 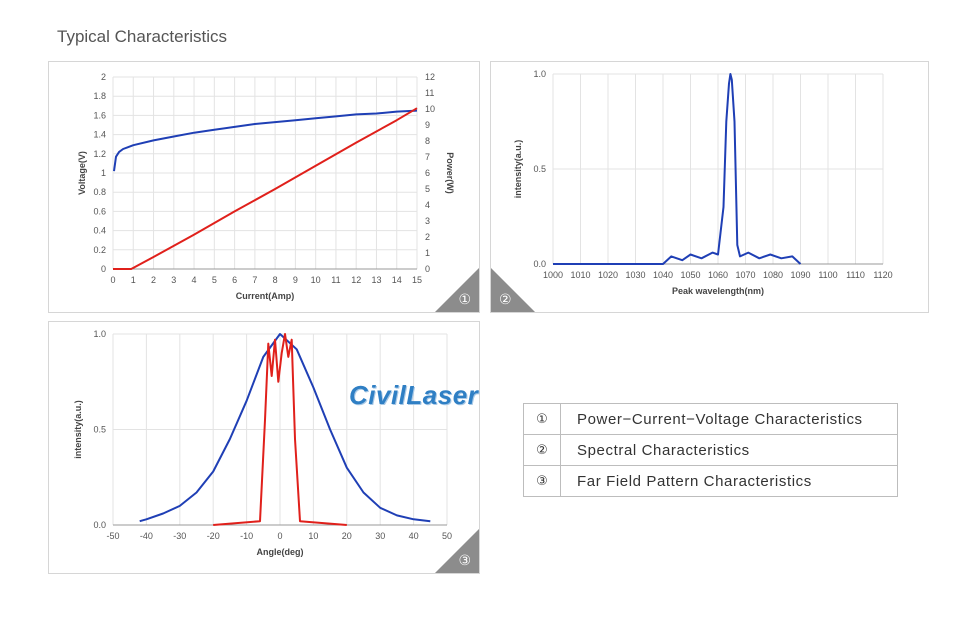 I want to click on legend-number: ①, so click(x=542, y=419).